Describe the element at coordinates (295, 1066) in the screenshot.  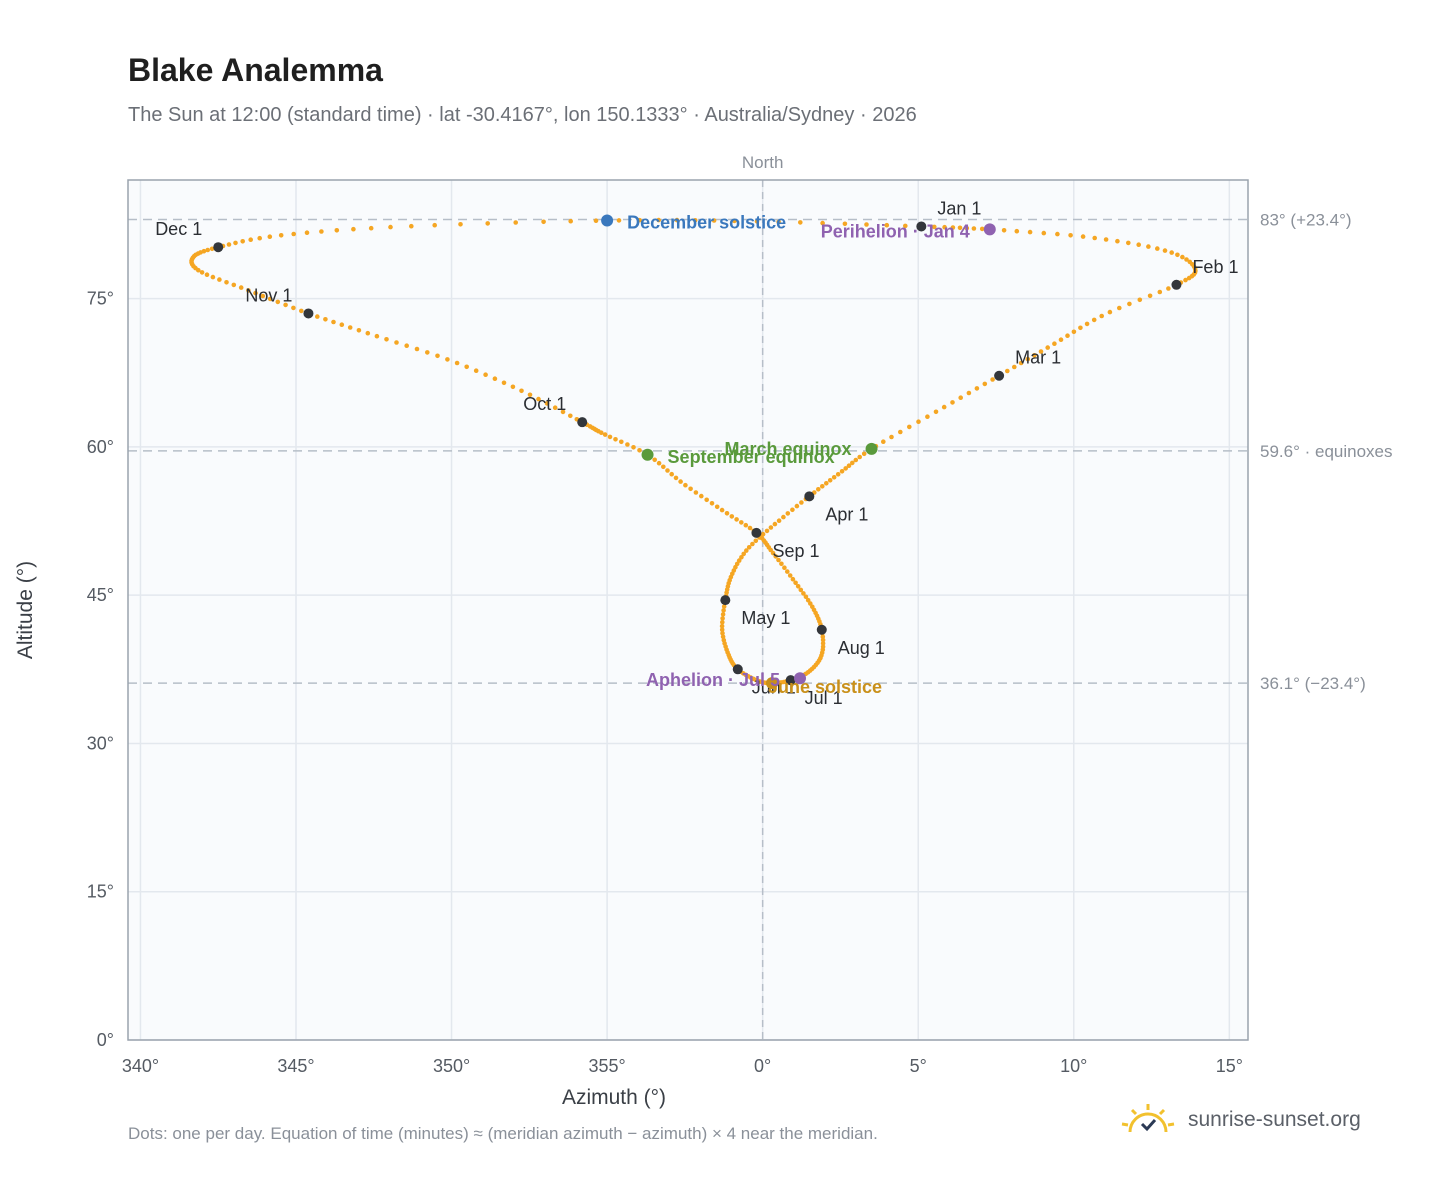
I see `x-tick-label: 345°` at that location.